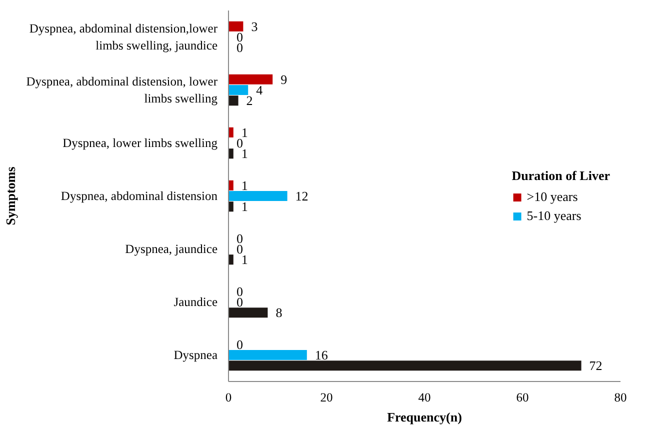  Describe the element at coordinates (139, 196) in the screenshot. I see `y-tick-label: Dyspnea, abdominal distension` at that location.